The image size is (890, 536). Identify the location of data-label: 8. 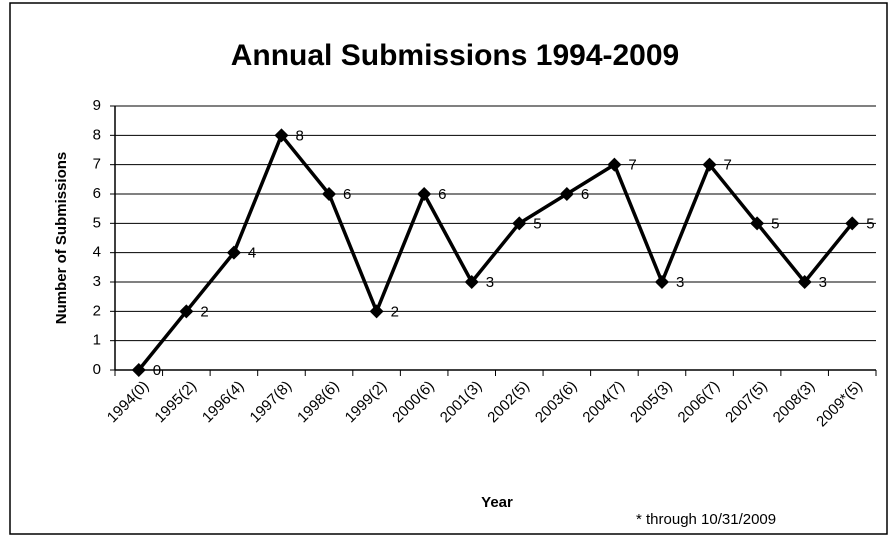
(299, 135).